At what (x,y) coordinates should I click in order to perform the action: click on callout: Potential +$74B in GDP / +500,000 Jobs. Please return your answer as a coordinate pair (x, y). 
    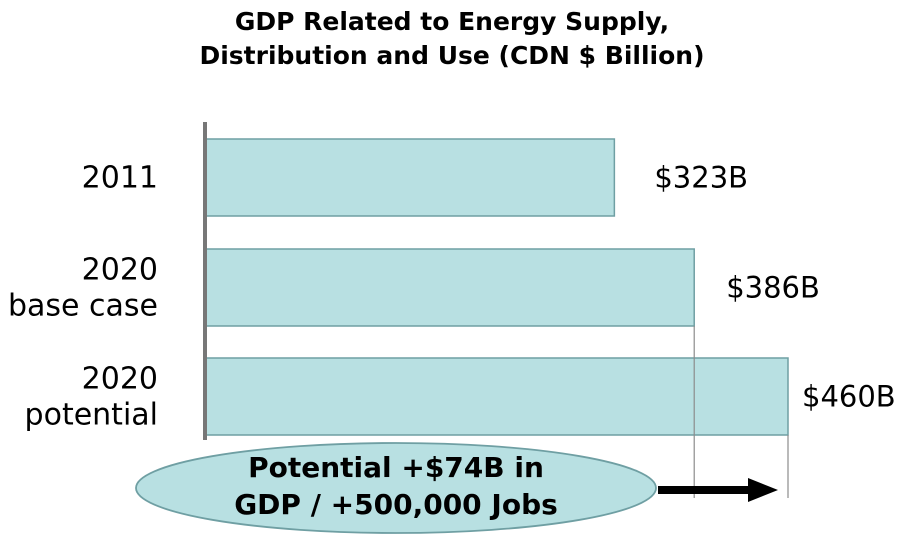
    Looking at the image, I should click on (396, 488).